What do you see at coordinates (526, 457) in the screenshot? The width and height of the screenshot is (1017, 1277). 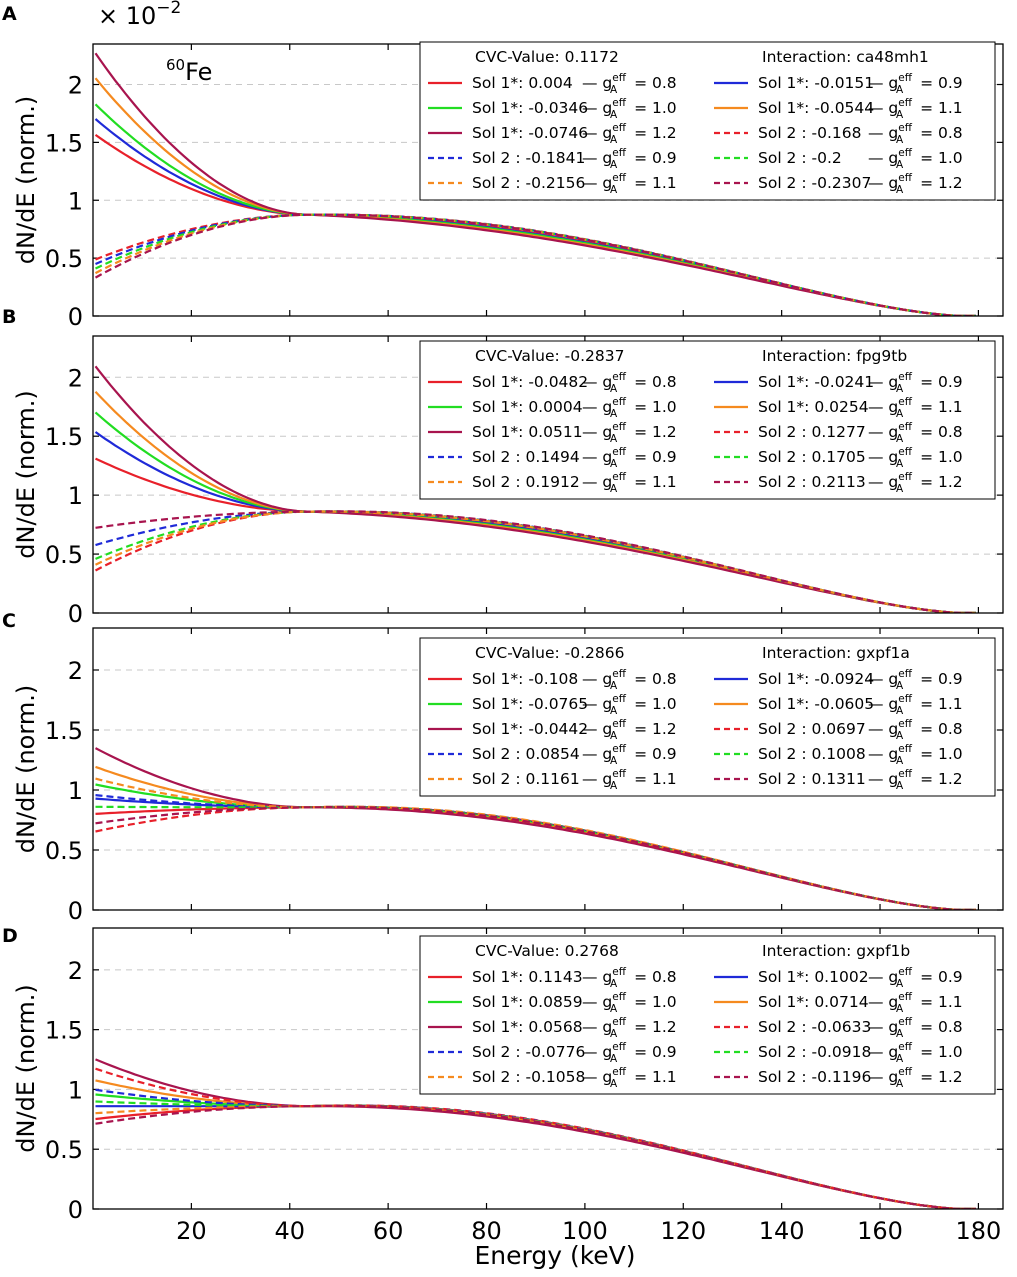 I see `legend-entry: Sol 2 : 0.1494` at bounding box center [526, 457].